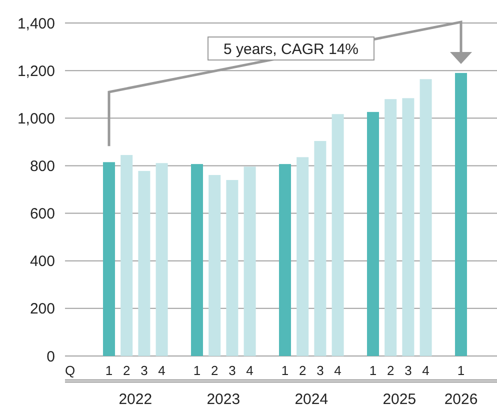  I want to click on text: 2023, so click(223, 398).